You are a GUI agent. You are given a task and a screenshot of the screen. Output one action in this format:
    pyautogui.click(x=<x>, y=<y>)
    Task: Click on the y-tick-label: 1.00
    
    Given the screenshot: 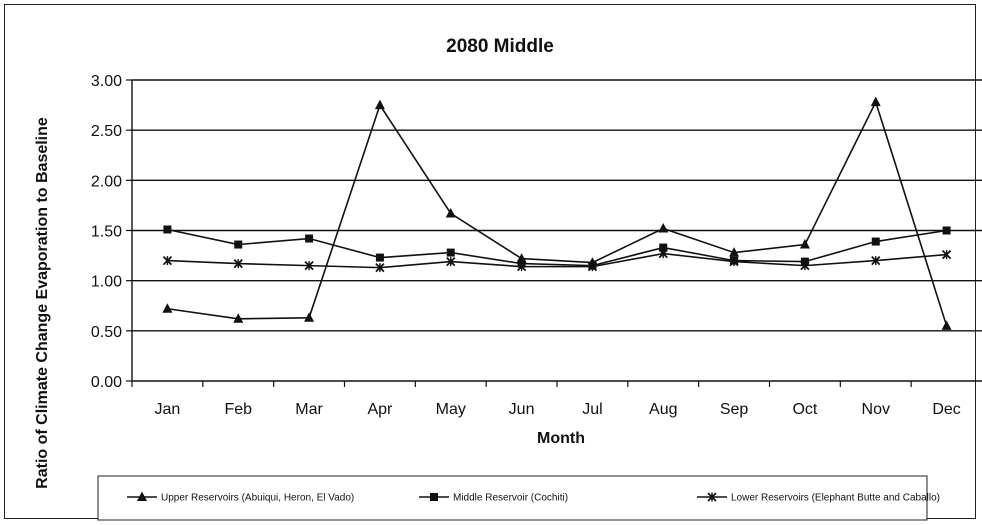 What is the action you would take?
    pyautogui.click(x=106, y=282)
    